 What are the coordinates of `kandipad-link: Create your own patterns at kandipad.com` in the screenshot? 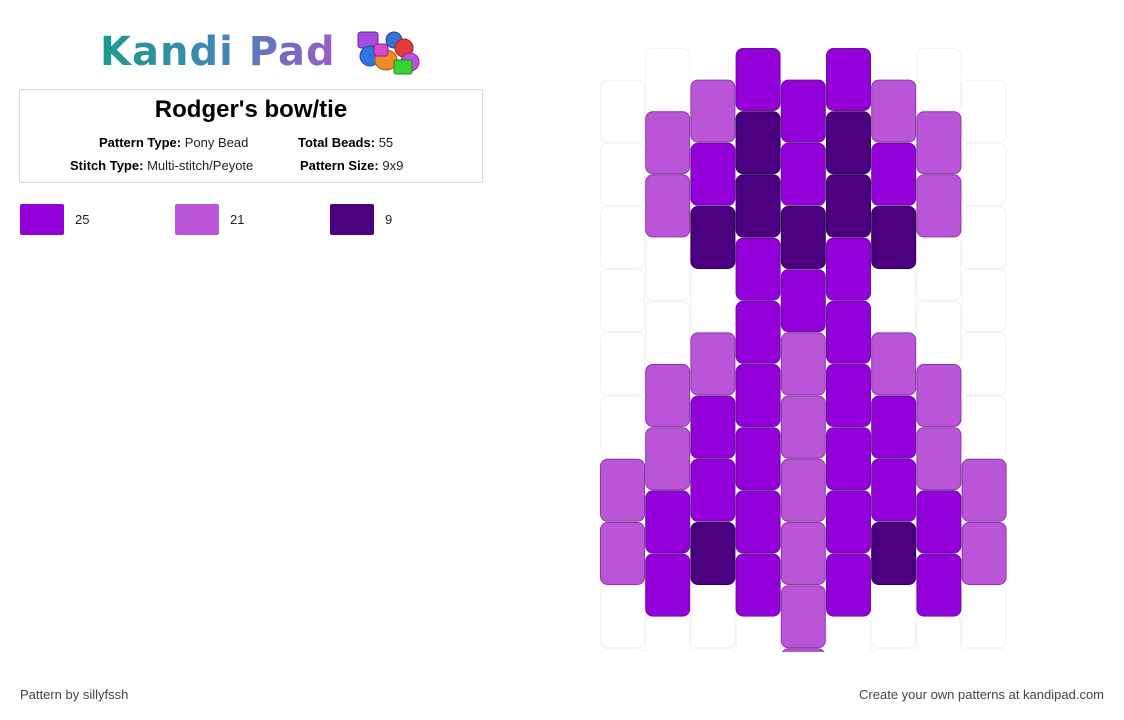 It's located at (981, 694).